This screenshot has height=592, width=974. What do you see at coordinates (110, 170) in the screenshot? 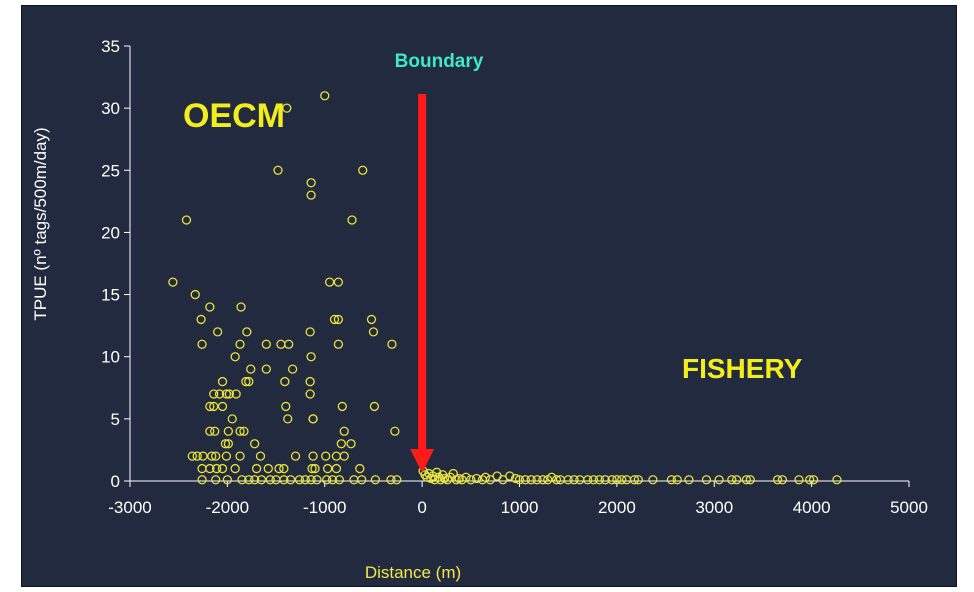
I see `y-tick-label: 25` at bounding box center [110, 170].